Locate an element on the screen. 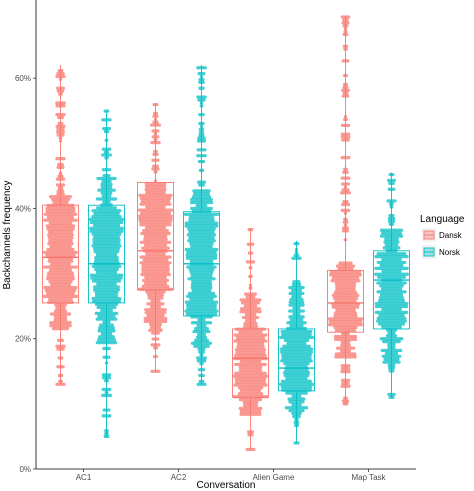 This screenshot has width=474, height=491. box-norsk-ac1 is located at coordinates (106, 273).